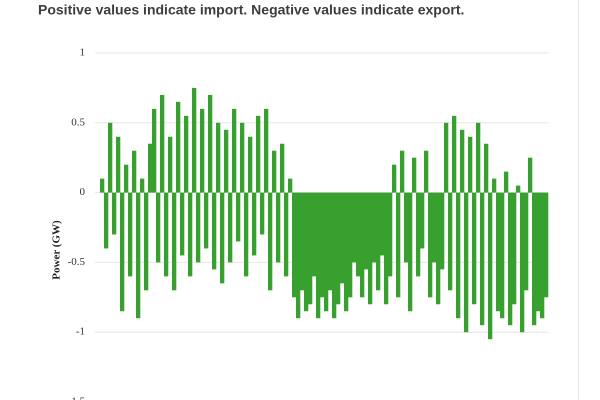 Image resolution: width=600 pixels, height=400 pixels. What do you see at coordinates (78, 122) in the screenshot?
I see `y-tick-label: 0.5` at bounding box center [78, 122].